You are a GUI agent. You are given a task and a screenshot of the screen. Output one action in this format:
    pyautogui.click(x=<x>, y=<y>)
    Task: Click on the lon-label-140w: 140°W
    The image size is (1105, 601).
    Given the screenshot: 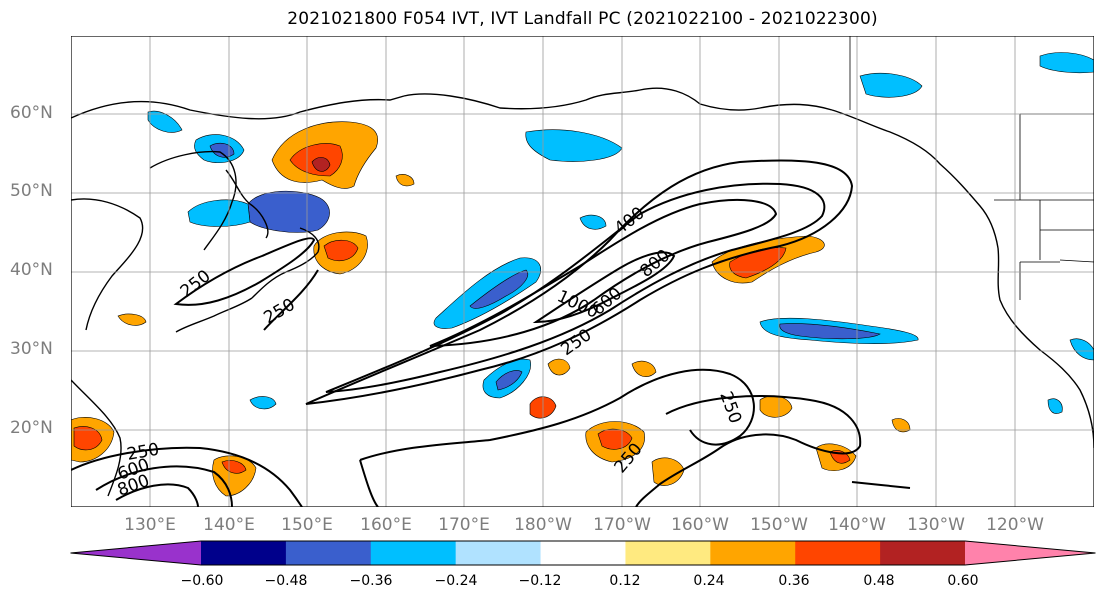 What is the action you would take?
    pyautogui.click(x=857, y=525)
    